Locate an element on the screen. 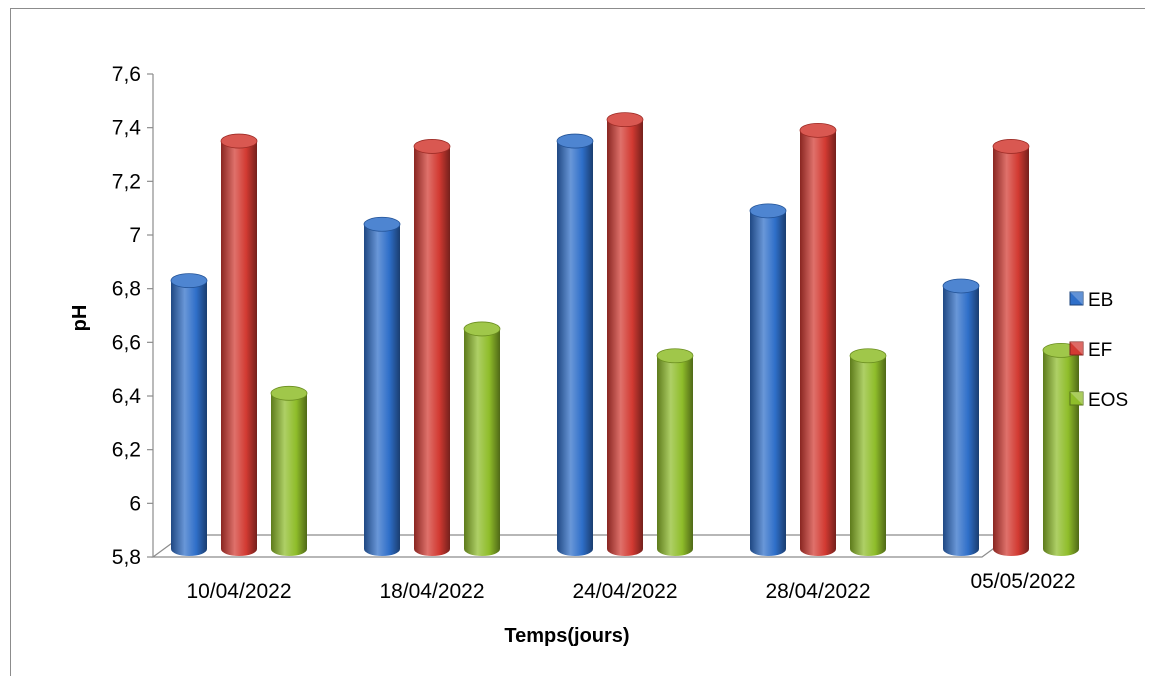 Image resolution: width=1149 pixels, height=678 pixels. y-tick-label: 5,8 is located at coordinates (126, 557).